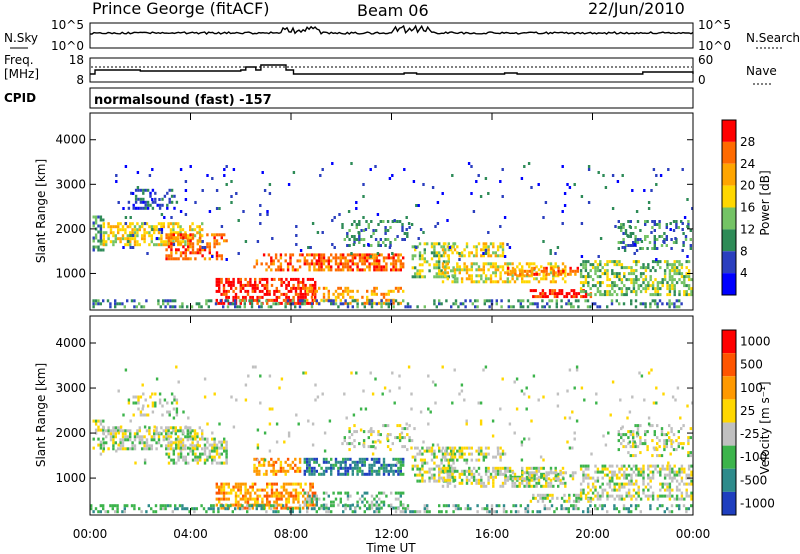 Image resolution: width=800 pixels, height=554 pixels. I want to click on x-tick-label: 04:00, so click(190, 534).